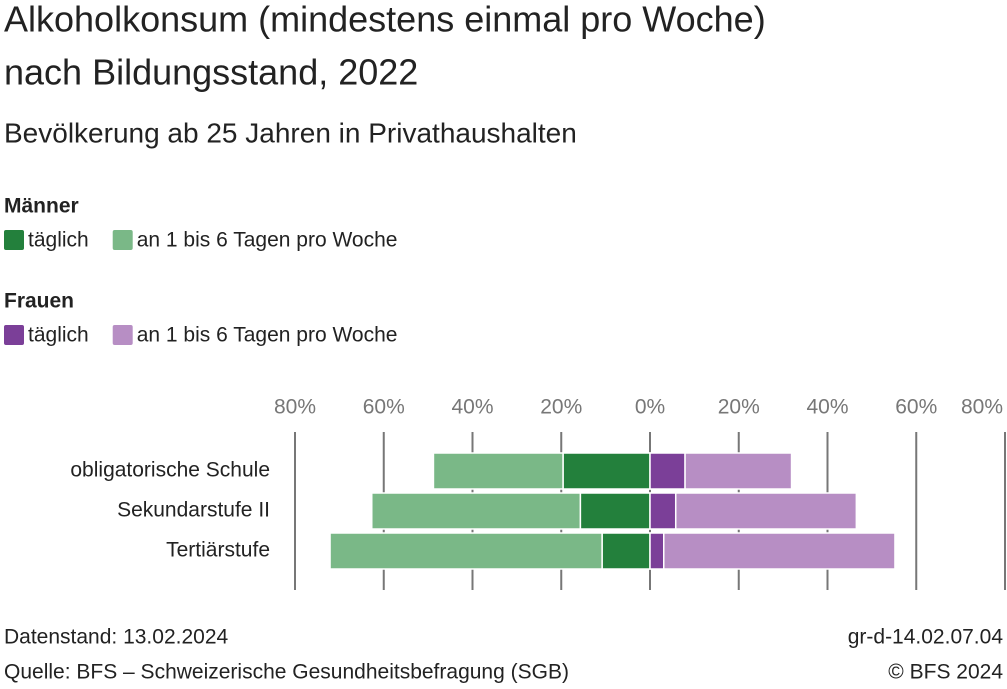 The image size is (1007, 689). What do you see at coordinates (41, 206) in the screenshot?
I see `legend-title: Männer` at bounding box center [41, 206].